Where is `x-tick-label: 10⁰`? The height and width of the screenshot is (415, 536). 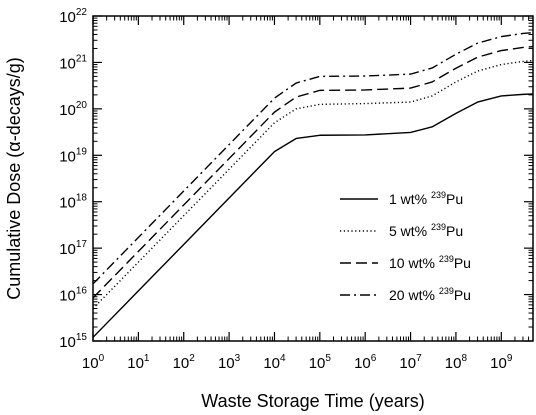
x-tick-label: 10⁰ is located at coordinates (93, 362).